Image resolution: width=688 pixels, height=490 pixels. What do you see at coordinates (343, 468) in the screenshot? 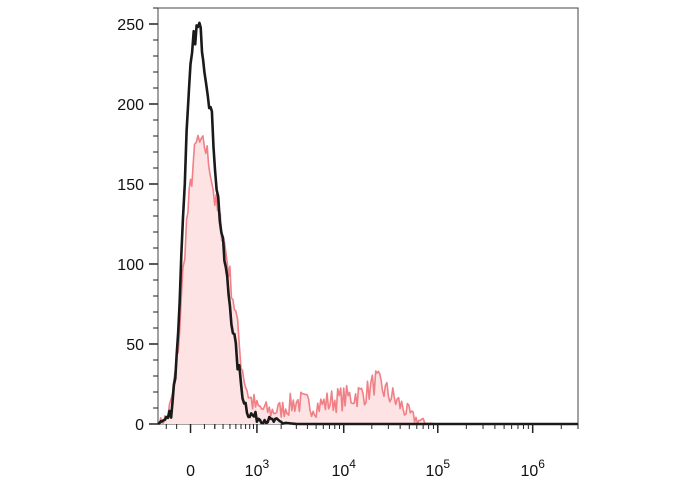
I see `x-tick-label-10000: 10⁴` at bounding box center [343, 468].